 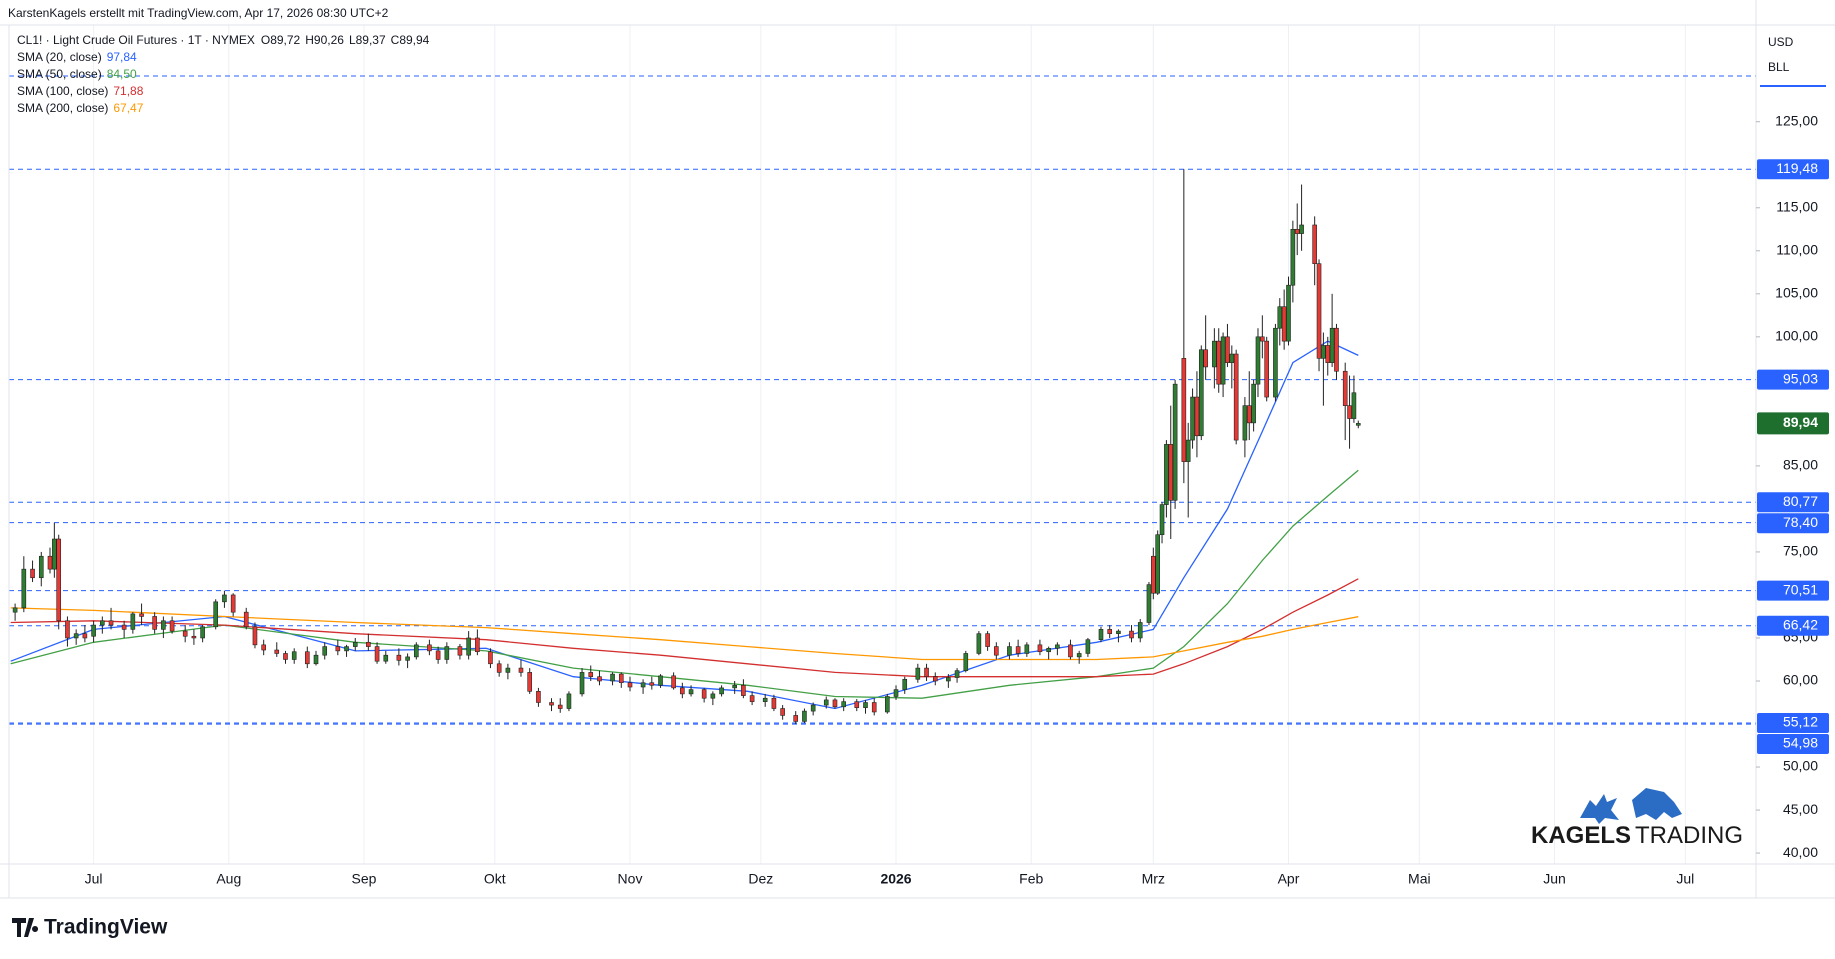 I want to click on bear-icon, so click(x=1657, y=804).